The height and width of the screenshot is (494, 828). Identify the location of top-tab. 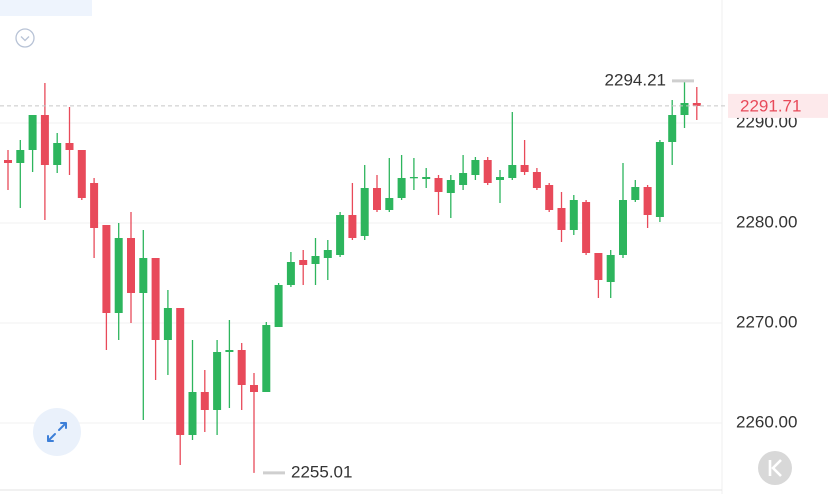
(46, 8).